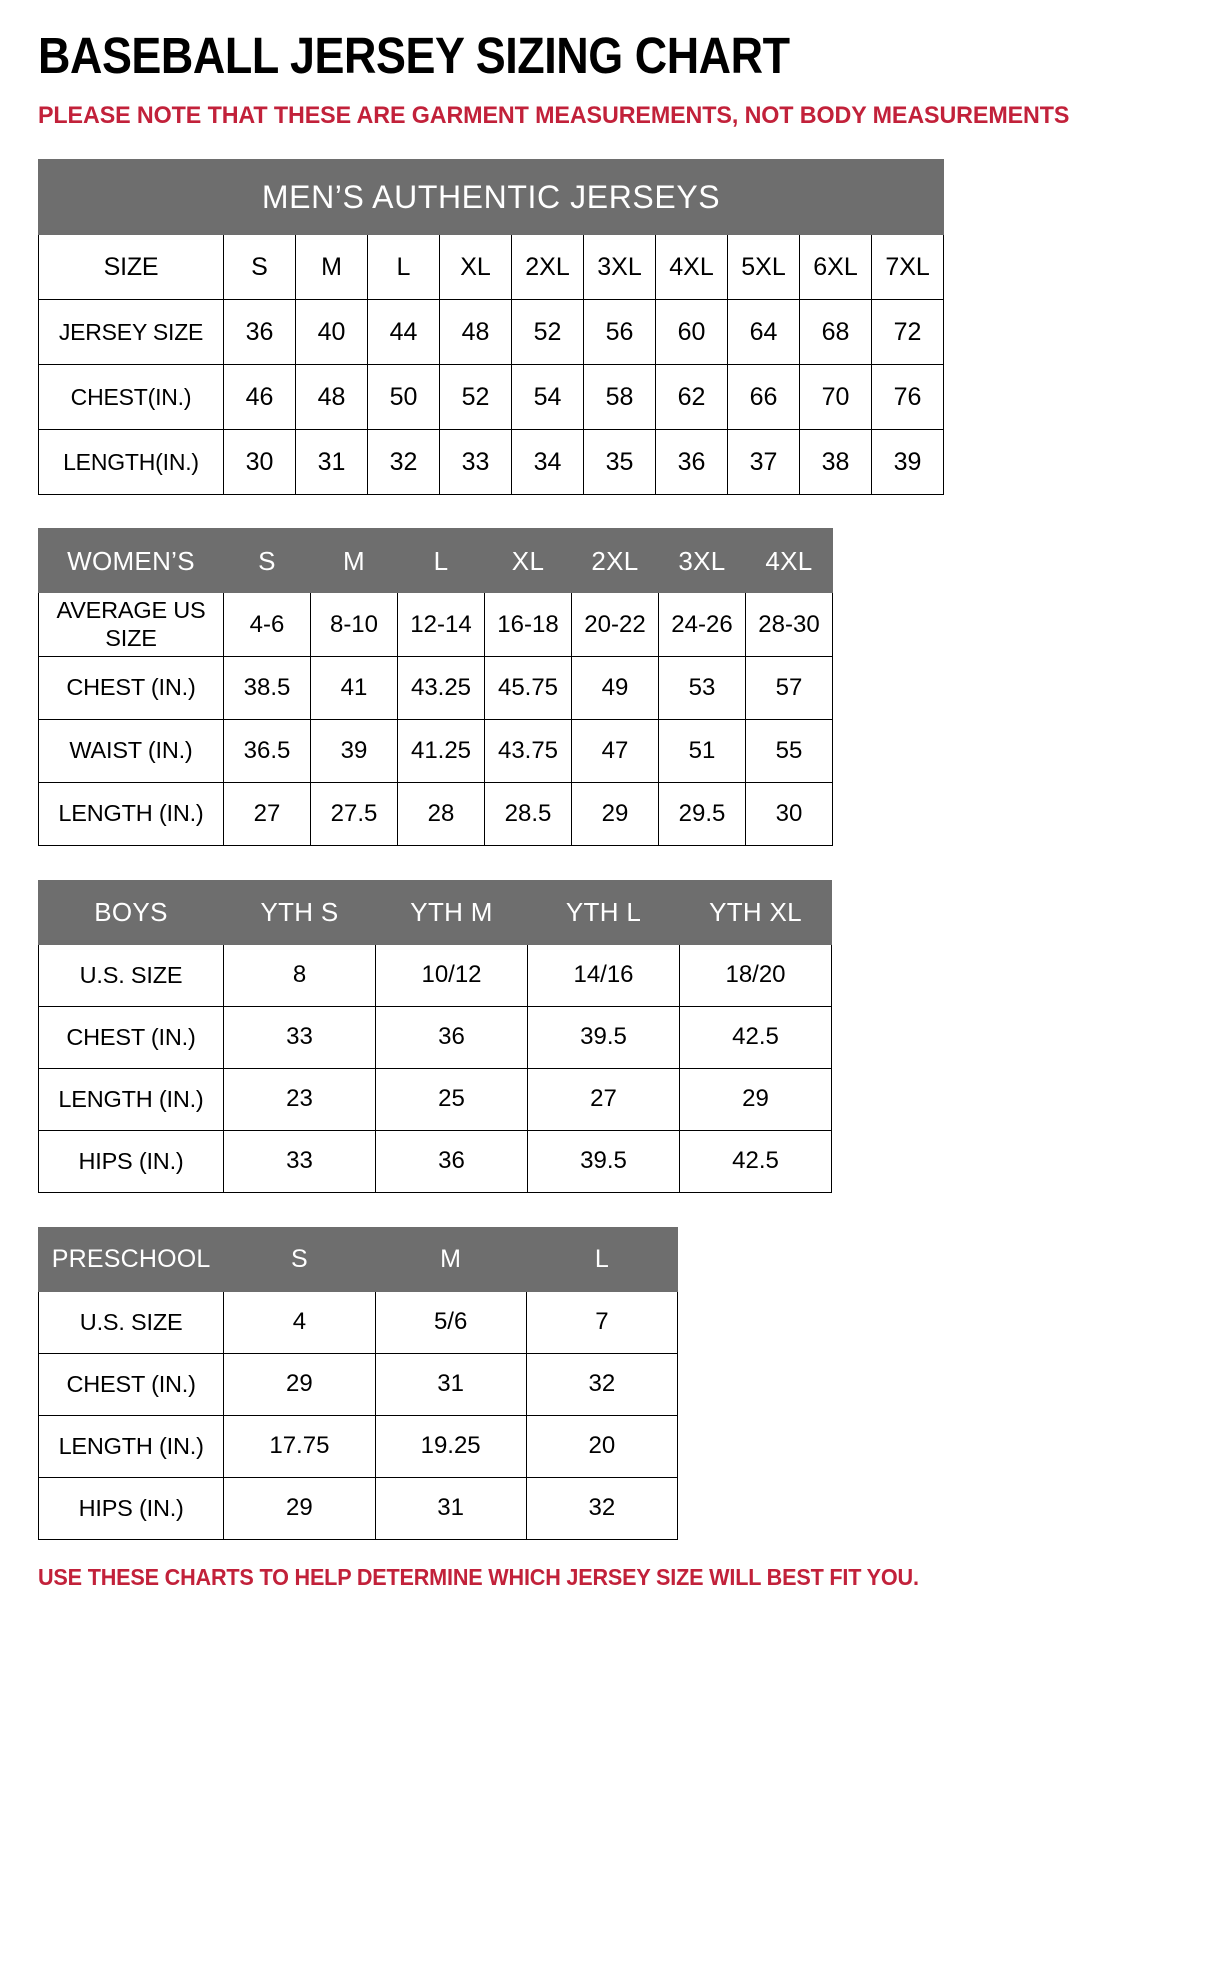  I want to click on womens-row-label: AVERAGE US SIZE, so click(131, 624).